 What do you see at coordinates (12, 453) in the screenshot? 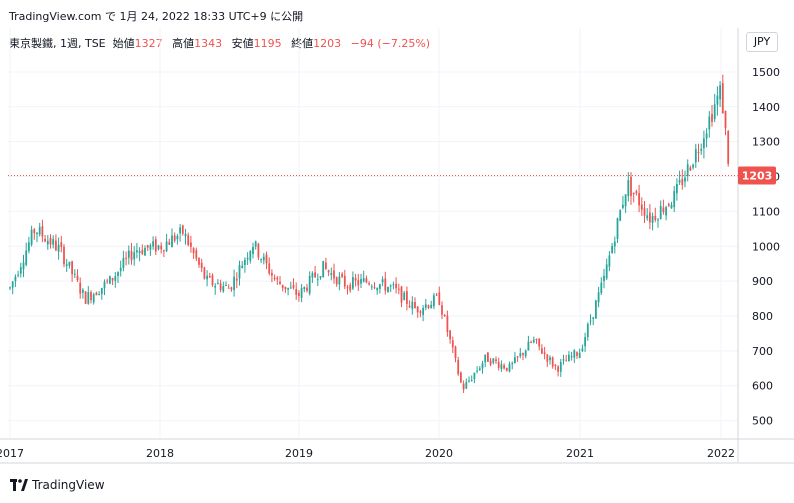
I see `x-tick-label: 2017` at bounding box center [12, 453].